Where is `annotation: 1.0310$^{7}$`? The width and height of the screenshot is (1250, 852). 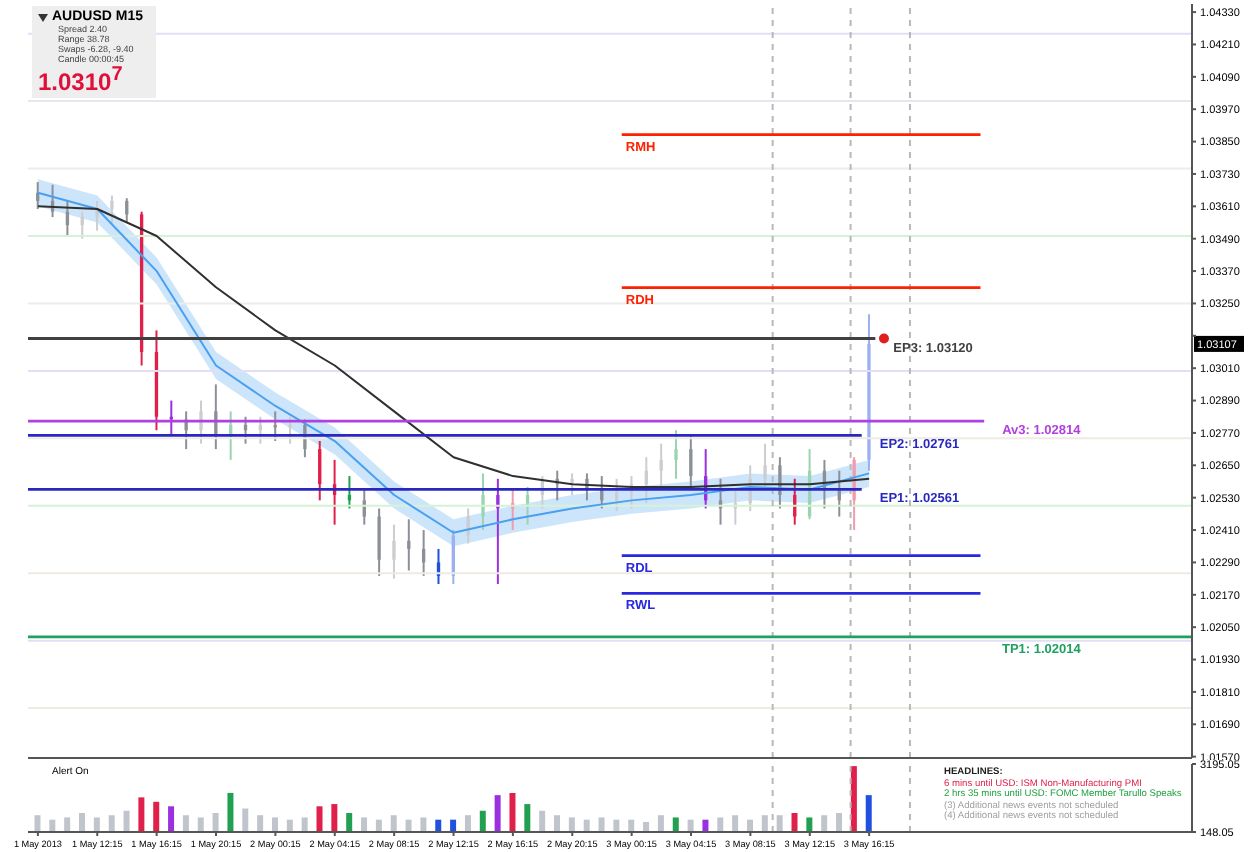
annotation: 1.0310$^{7}$ is located at coordinates (81, 80).